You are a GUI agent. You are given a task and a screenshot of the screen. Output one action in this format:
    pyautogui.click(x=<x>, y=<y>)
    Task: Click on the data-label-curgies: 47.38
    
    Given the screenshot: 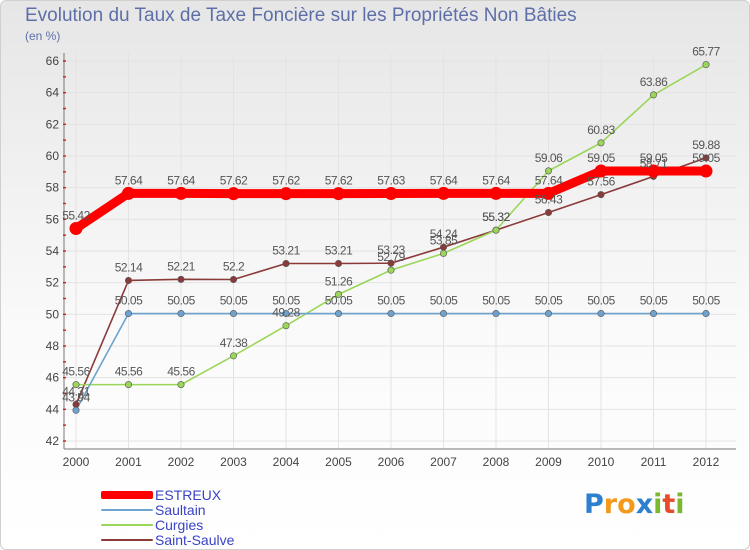 What is the action you would take?
    pyautogui.click(x=234, y=343)
    